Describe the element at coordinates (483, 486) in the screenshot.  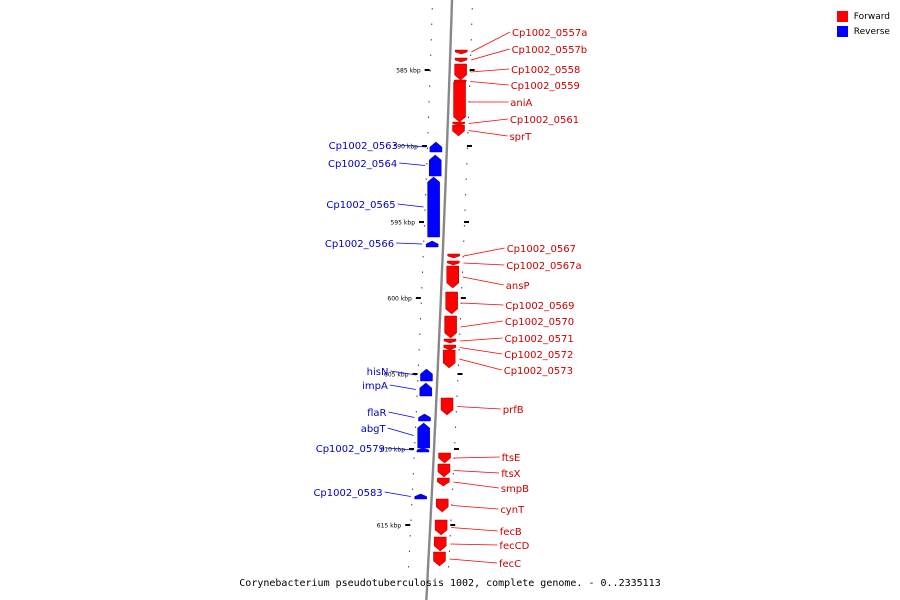
I see `gene-smpB: smpB` at that location.